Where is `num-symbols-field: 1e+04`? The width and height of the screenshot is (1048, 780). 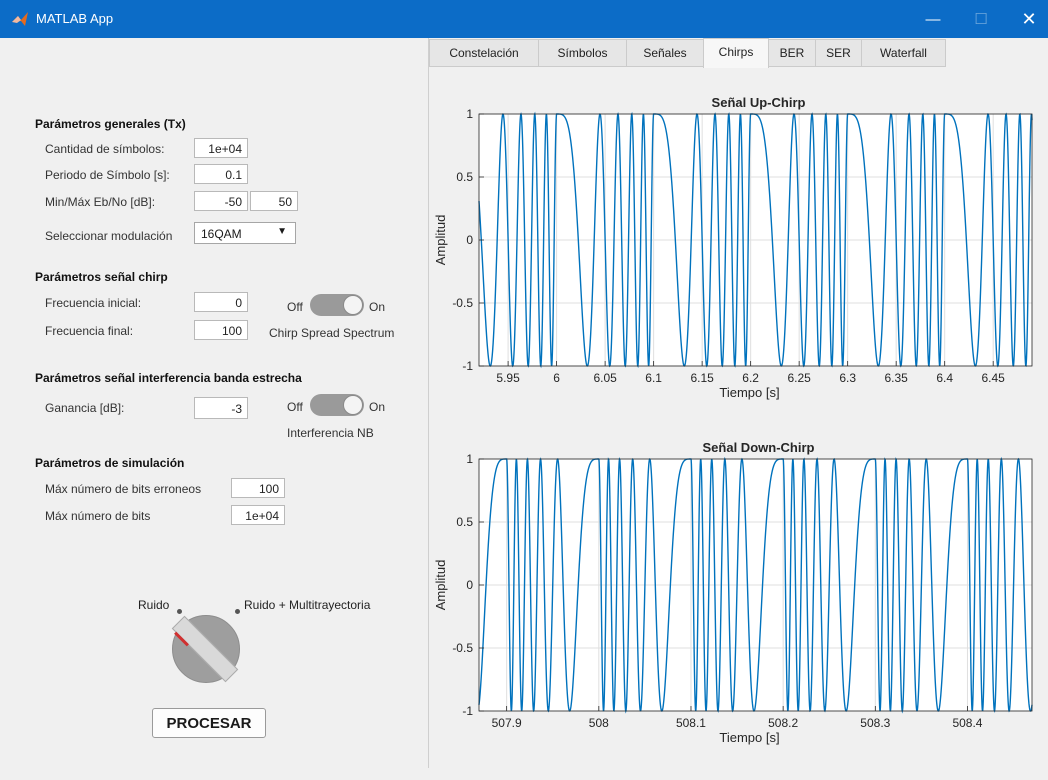 num-symbols-field: 1e+04 is located at coordinates (221, 148).